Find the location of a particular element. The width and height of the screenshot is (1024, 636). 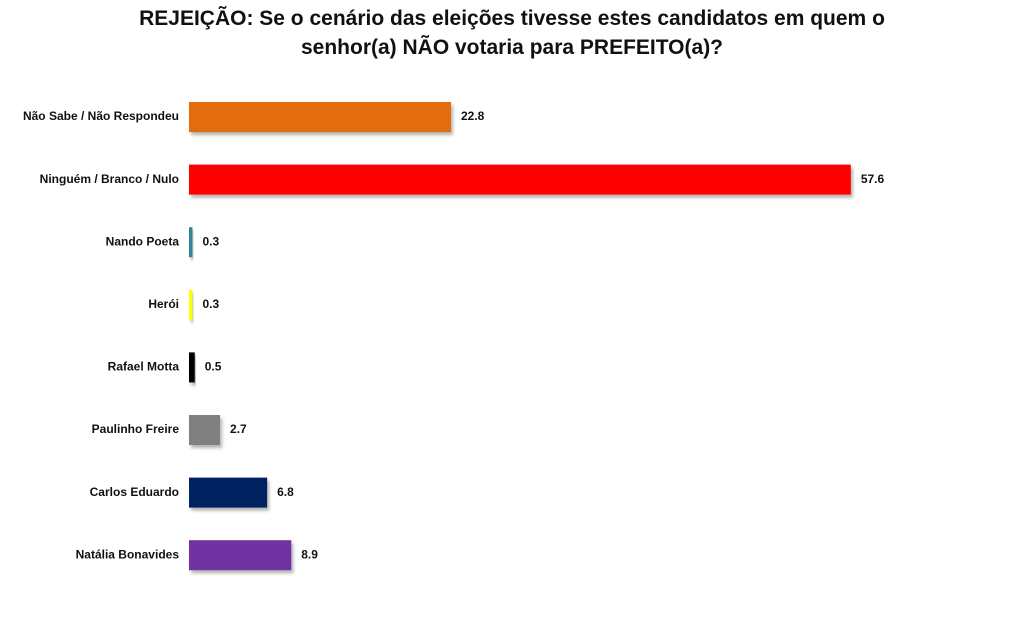

value-label: 6.8 is located at coordinates (285, 492).